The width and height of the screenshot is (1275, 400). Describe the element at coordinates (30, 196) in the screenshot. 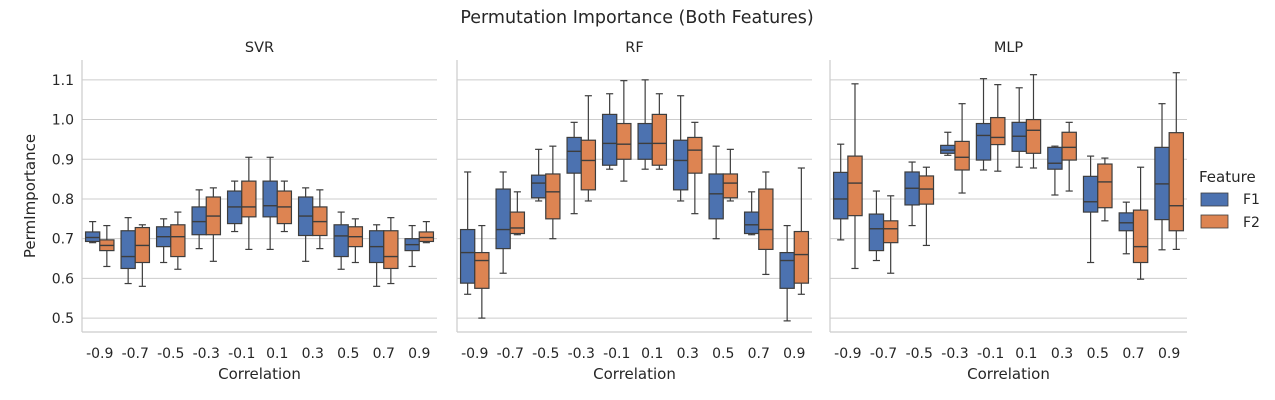

I see `y-axis-label: PermImportance` at that location.